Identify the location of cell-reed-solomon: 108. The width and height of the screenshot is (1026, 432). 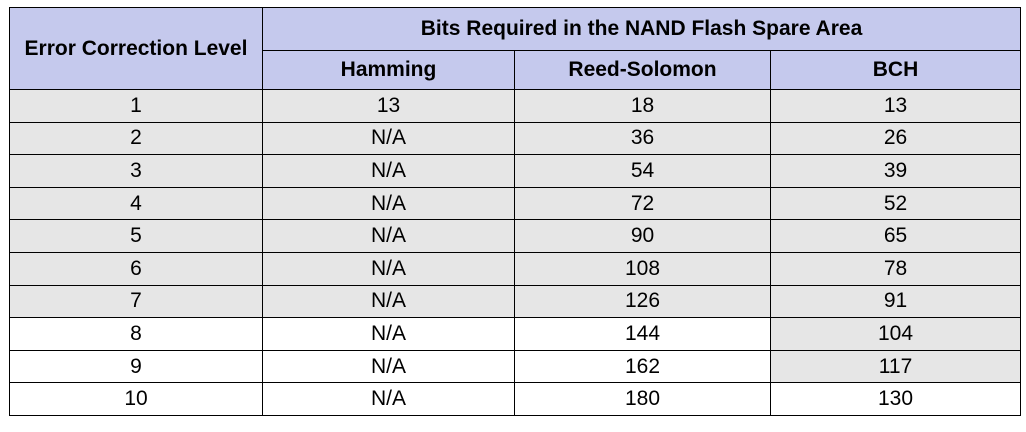
(642, 268).